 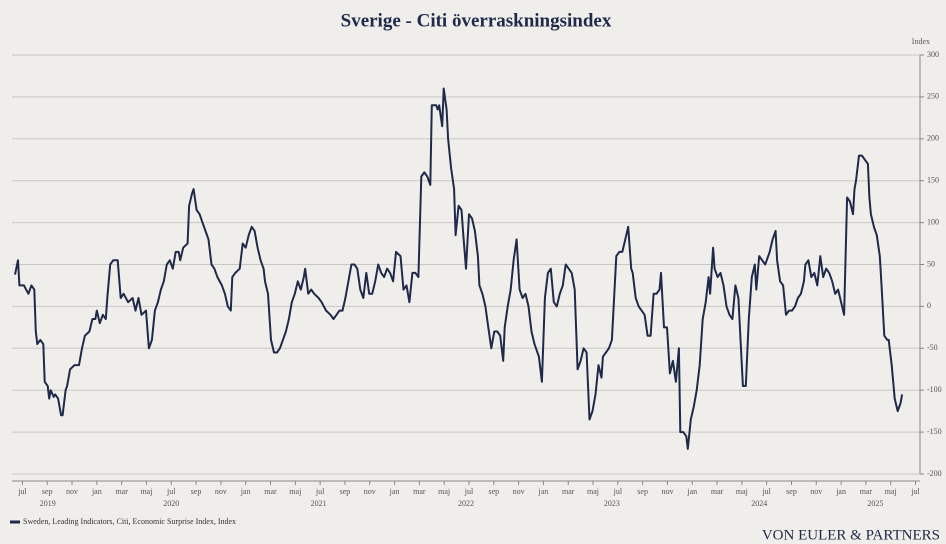 What do you see at coordinates (931, 263) in the screenshot?
I see `y-tick-label: 50` at bounding box center [931, 263].